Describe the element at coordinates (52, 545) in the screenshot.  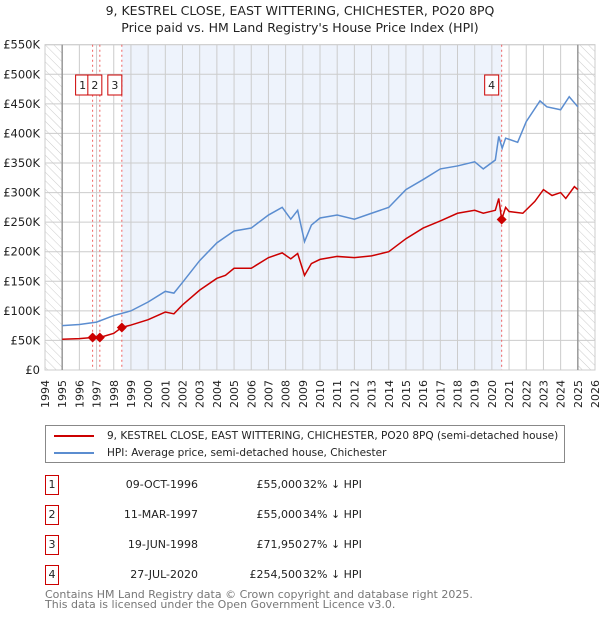
I see `sale-number: 3` at that location.